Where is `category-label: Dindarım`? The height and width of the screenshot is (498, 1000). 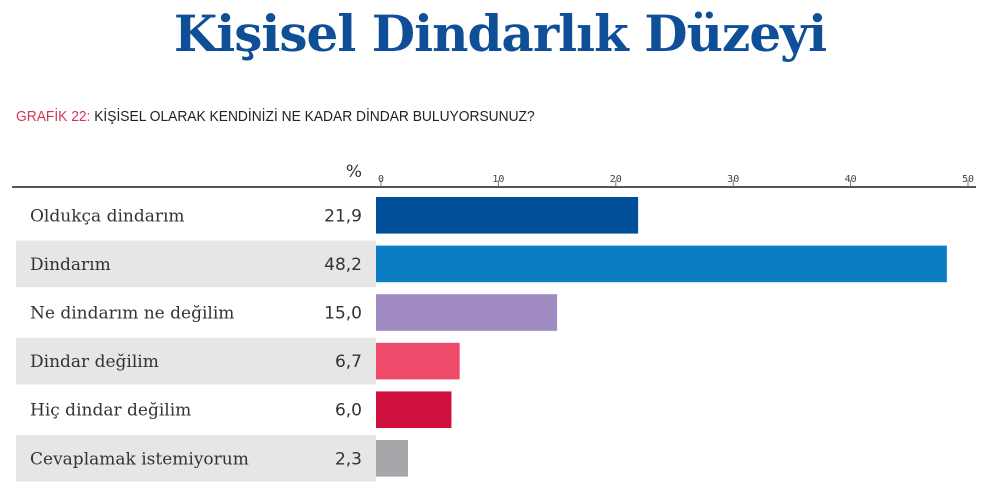 category-label: Dindarım is located at coordinates (70, 265).